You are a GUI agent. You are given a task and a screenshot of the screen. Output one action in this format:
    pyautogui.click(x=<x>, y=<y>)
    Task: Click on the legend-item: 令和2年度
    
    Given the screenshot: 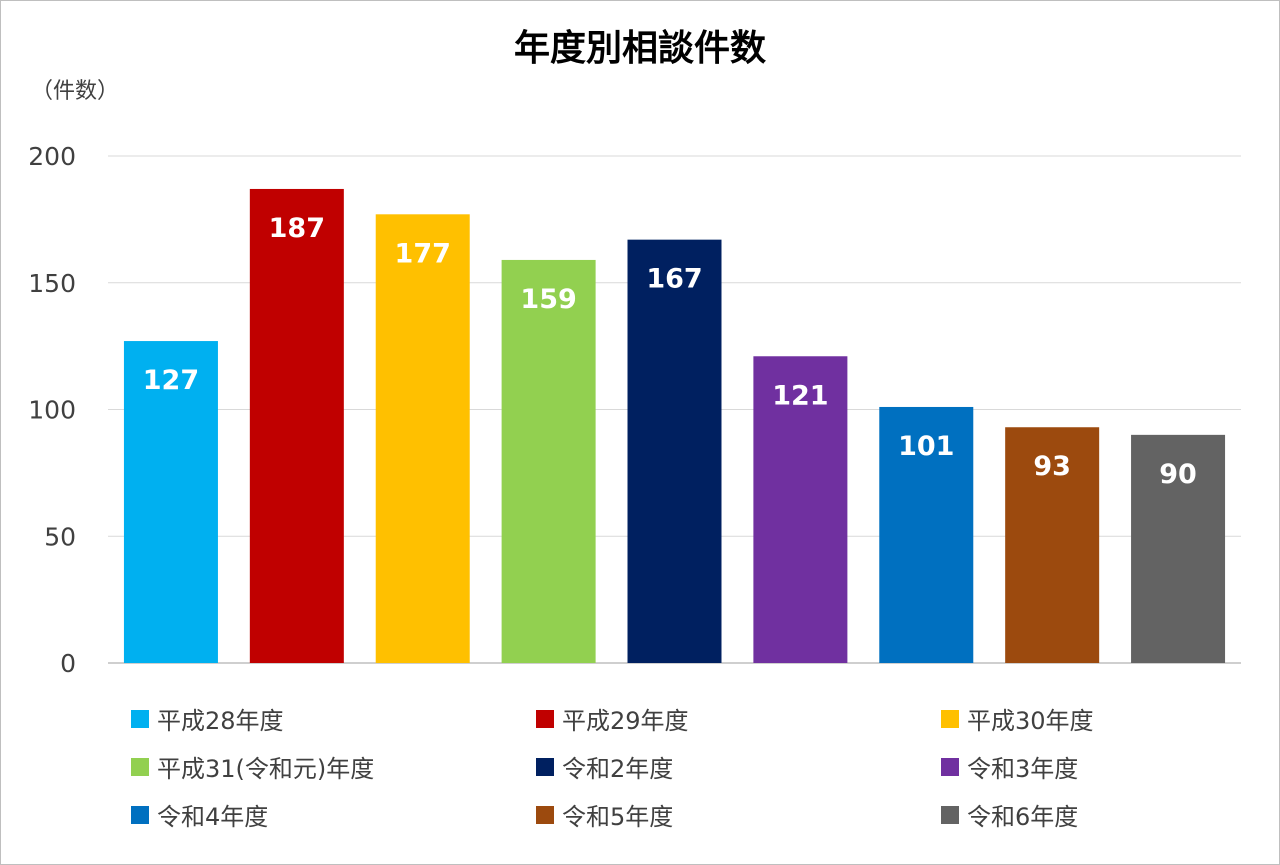 What is the action you would take?
    pyautogui.click(x=604, y=766)
    